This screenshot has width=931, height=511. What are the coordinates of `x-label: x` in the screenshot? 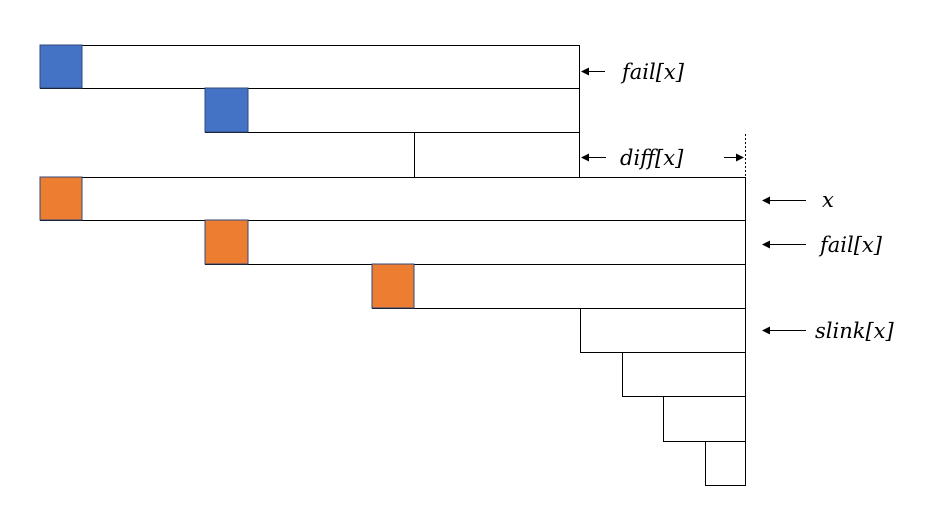 It's located at (828, 200).